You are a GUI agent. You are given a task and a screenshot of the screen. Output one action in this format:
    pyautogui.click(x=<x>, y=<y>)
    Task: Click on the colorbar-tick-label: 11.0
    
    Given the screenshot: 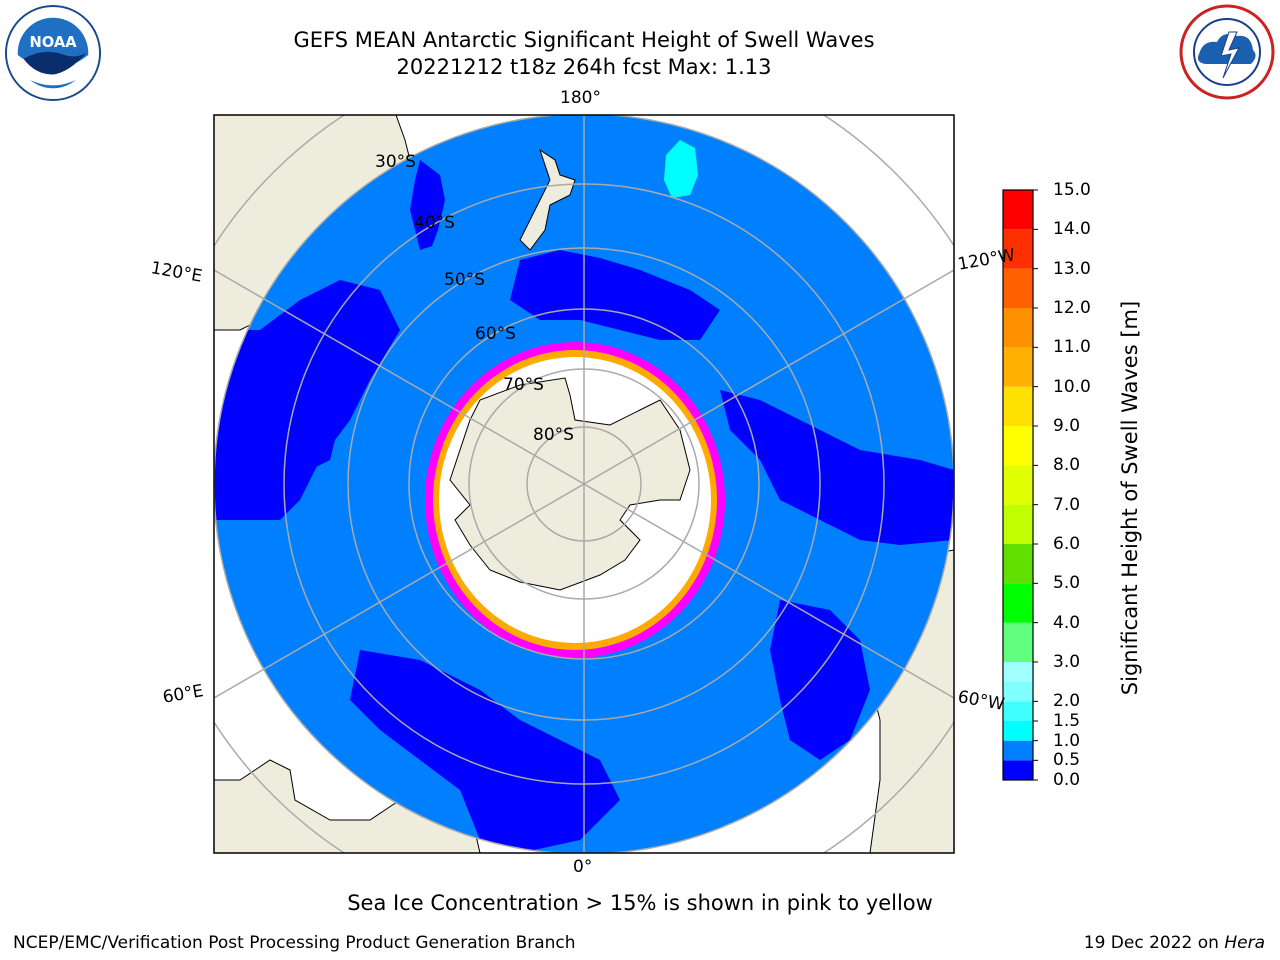 What is the action you would take?
    pyautogui.click(x=1072, y=347)
    